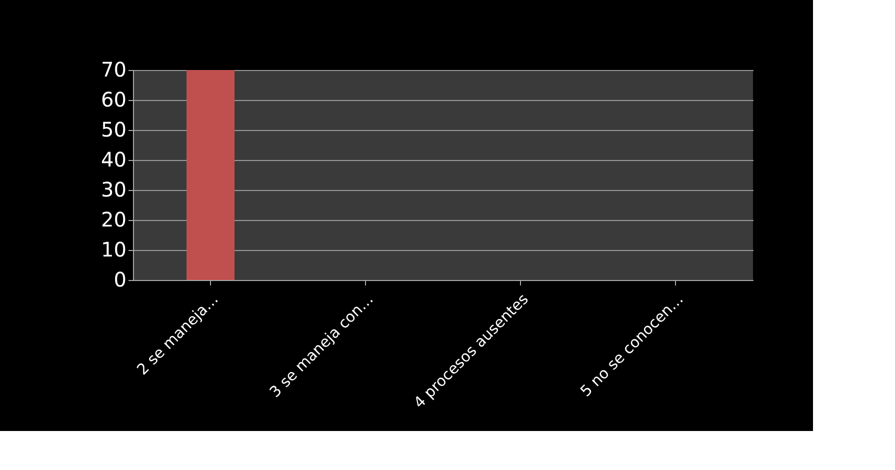 The width and height of the screenshot is (895, 470). I want to click on y-tick-label: 70, so click(113, 70).